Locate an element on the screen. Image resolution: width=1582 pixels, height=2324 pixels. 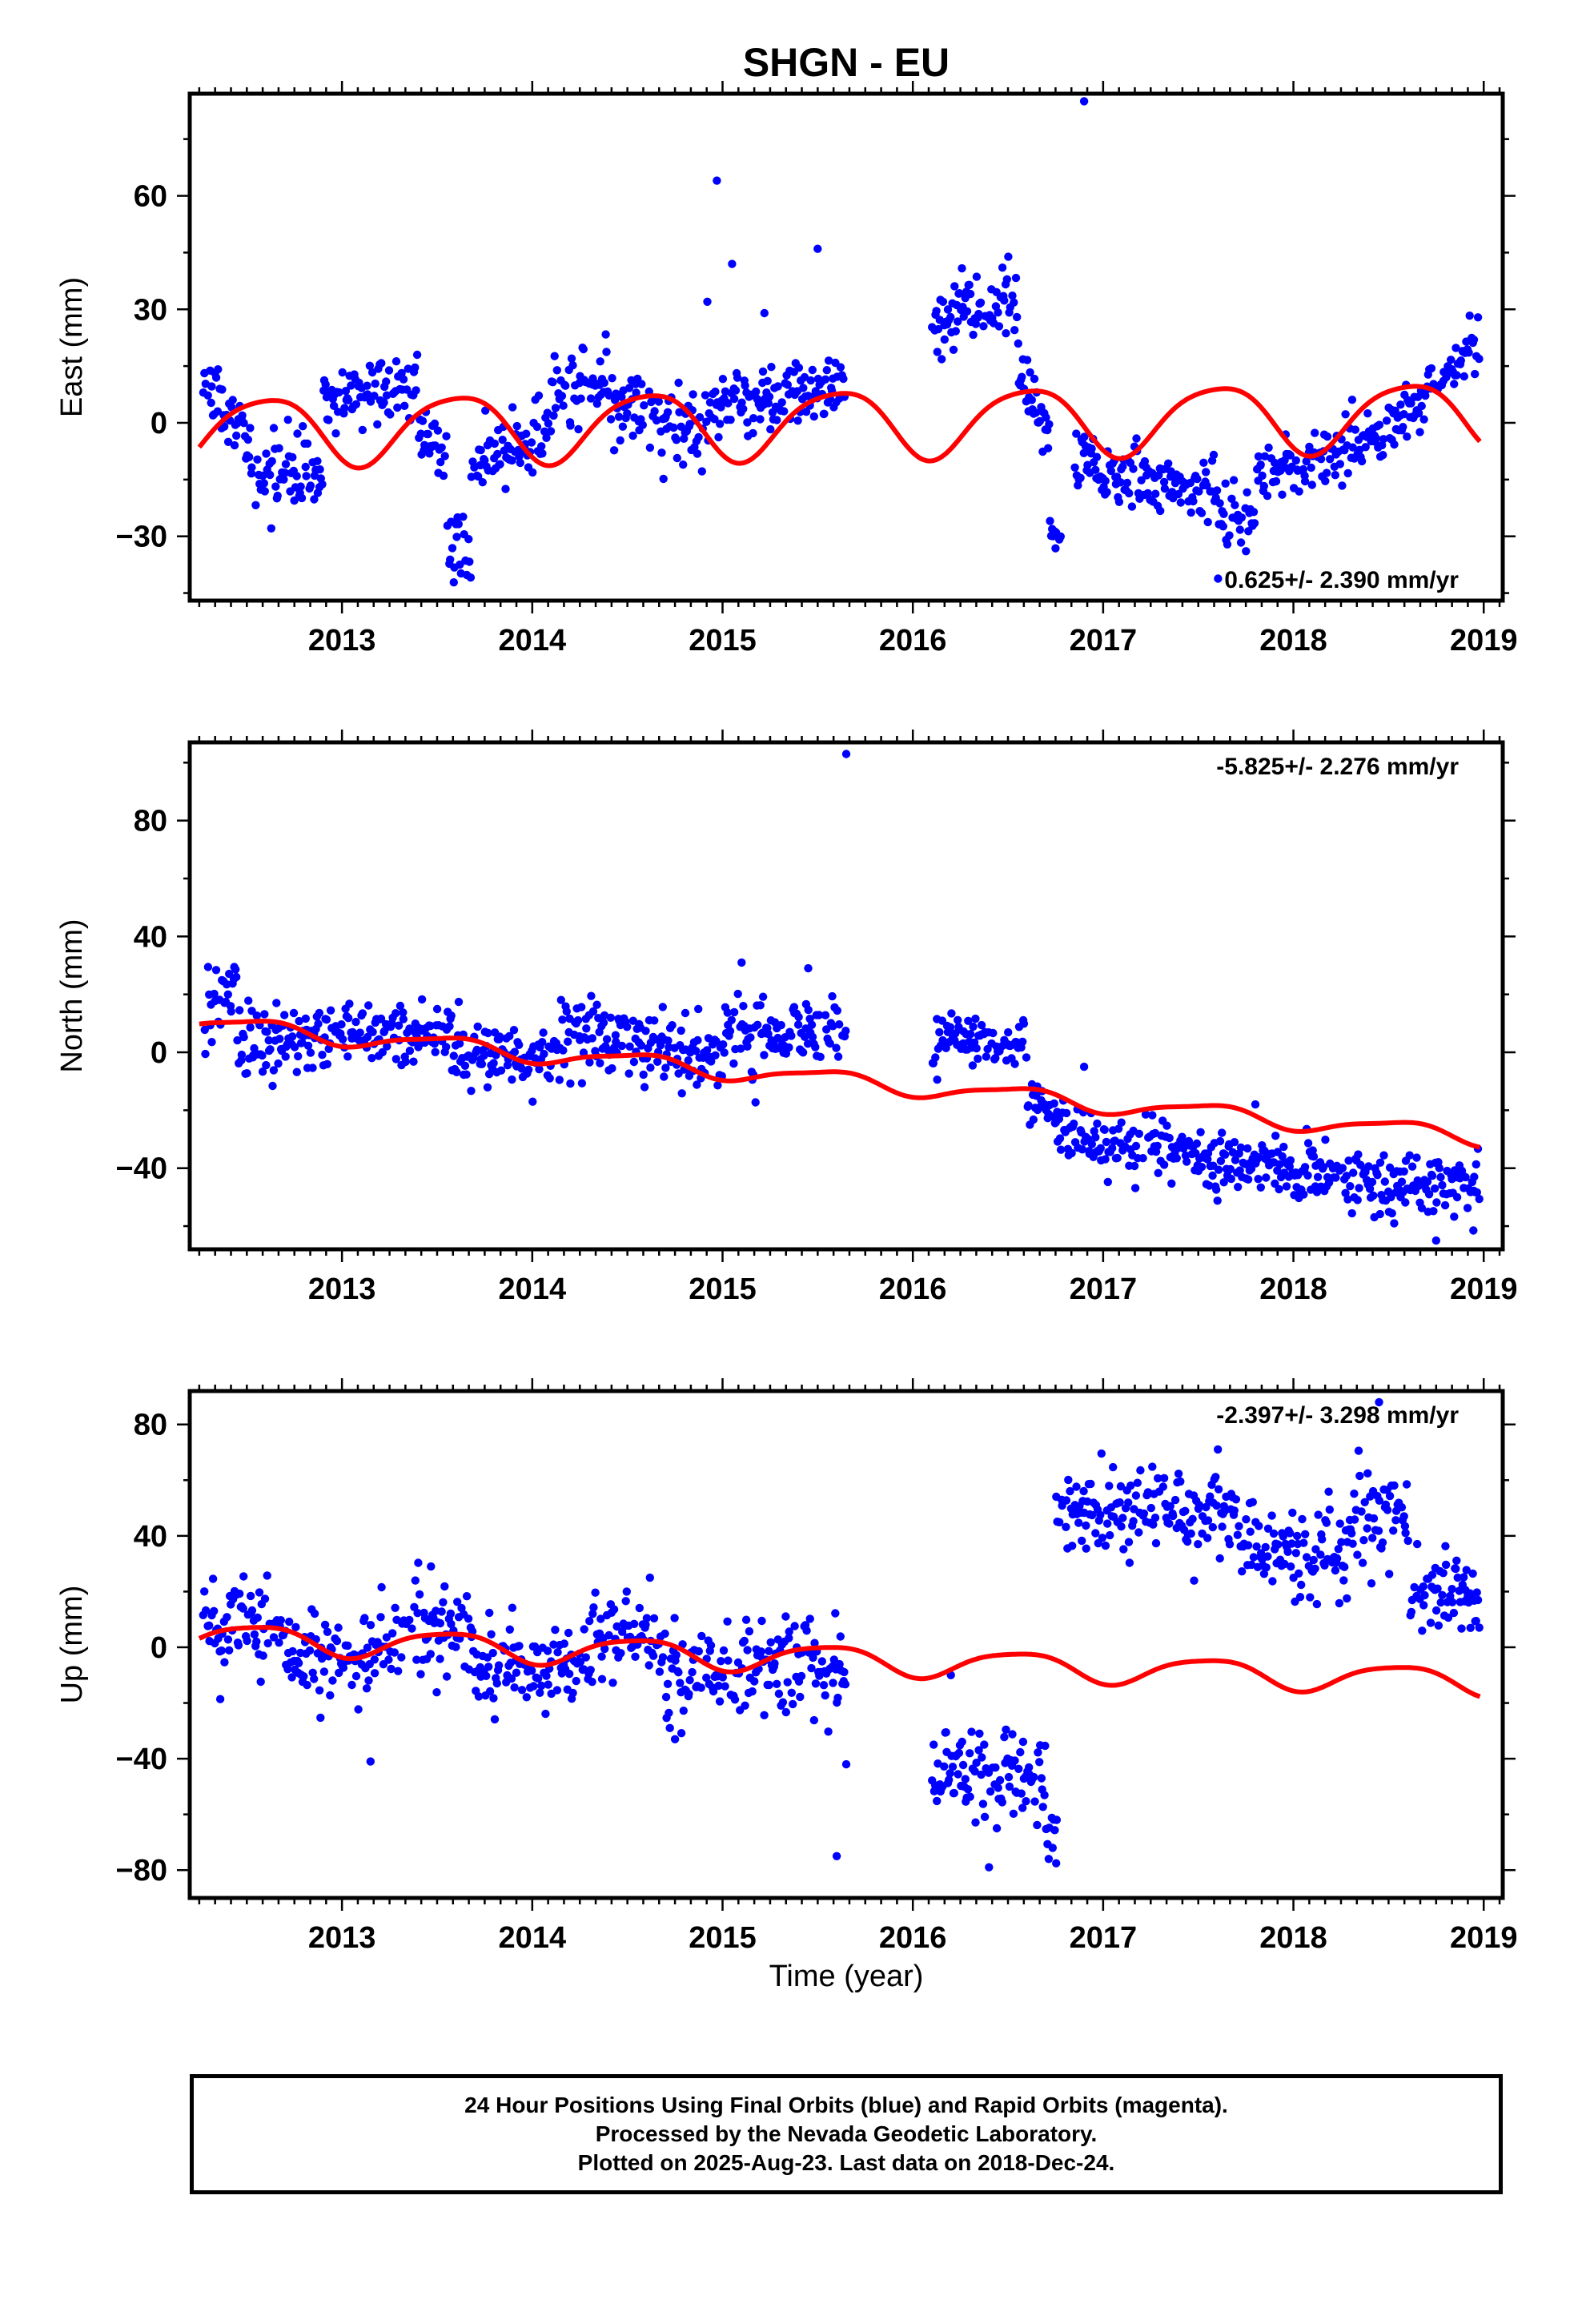
y-tick-label: −80 is located at coordinates (141, 1871).